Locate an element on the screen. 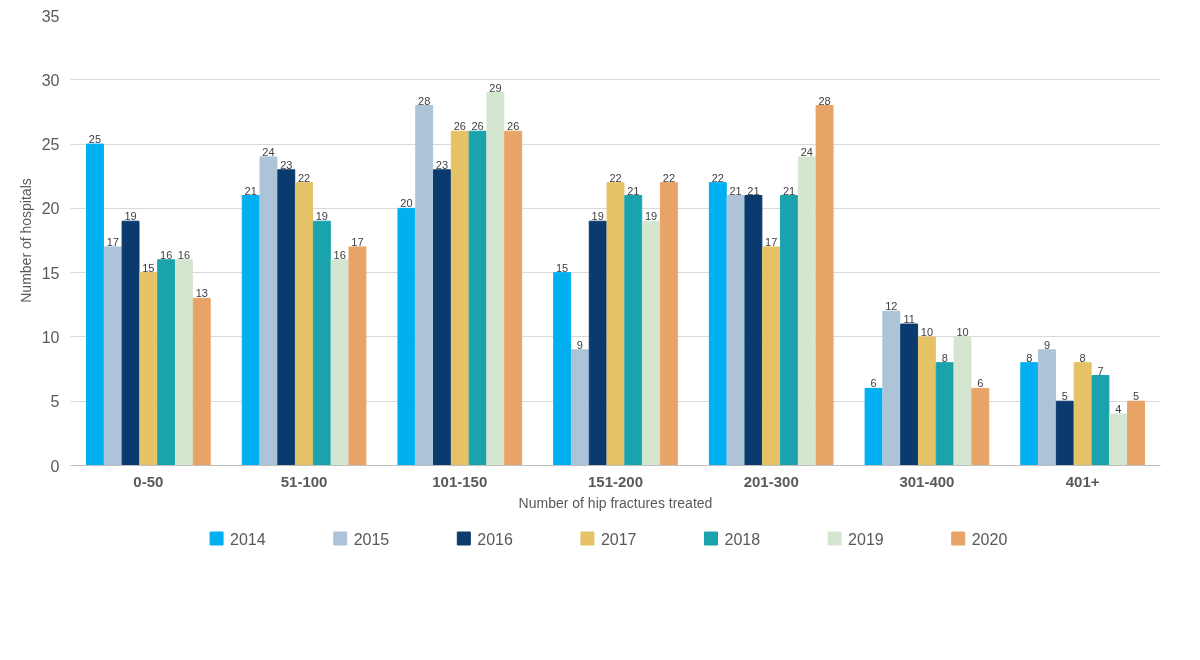 The image size is (1200, 660). legend-label: 2015 is located at coordinates (371, 539).